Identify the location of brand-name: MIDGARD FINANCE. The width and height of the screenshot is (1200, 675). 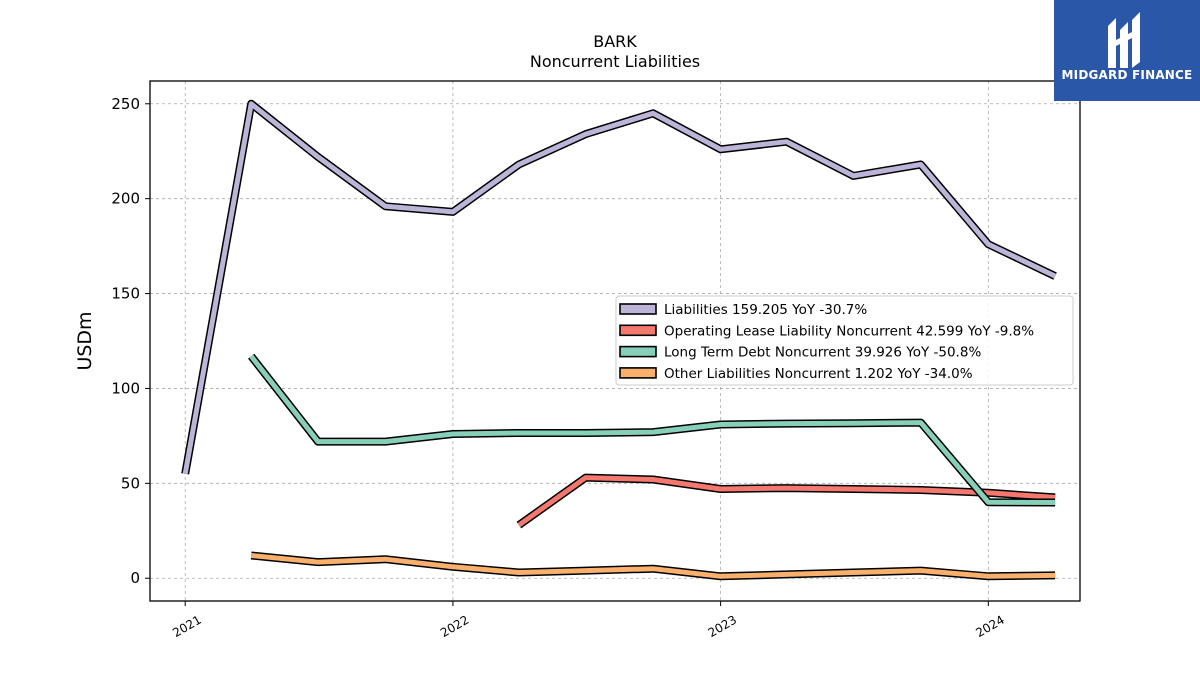
(1127, 75).